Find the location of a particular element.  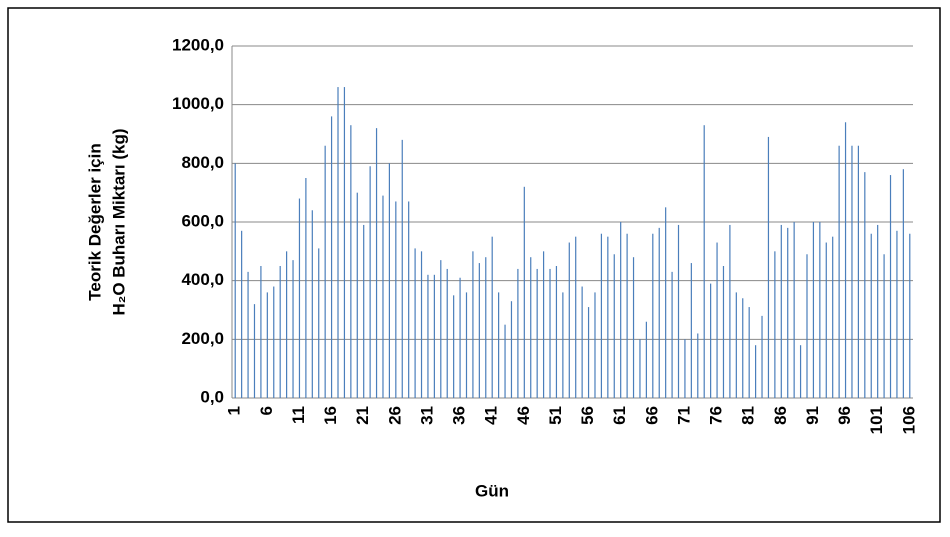

x-tick-label: 96 is located at coordinates (844, 415).